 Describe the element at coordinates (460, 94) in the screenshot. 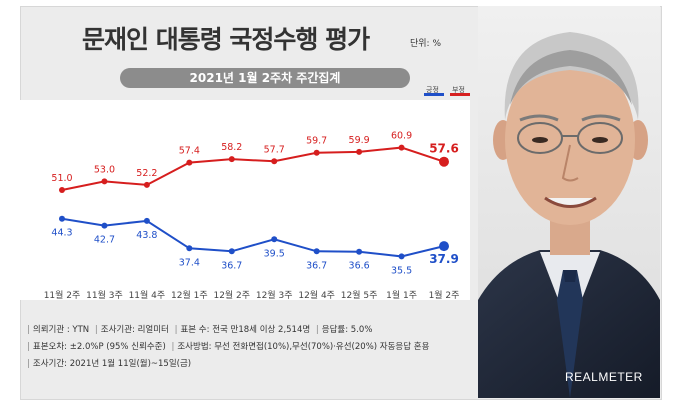

I see `legend-negative-swatch` at that location.